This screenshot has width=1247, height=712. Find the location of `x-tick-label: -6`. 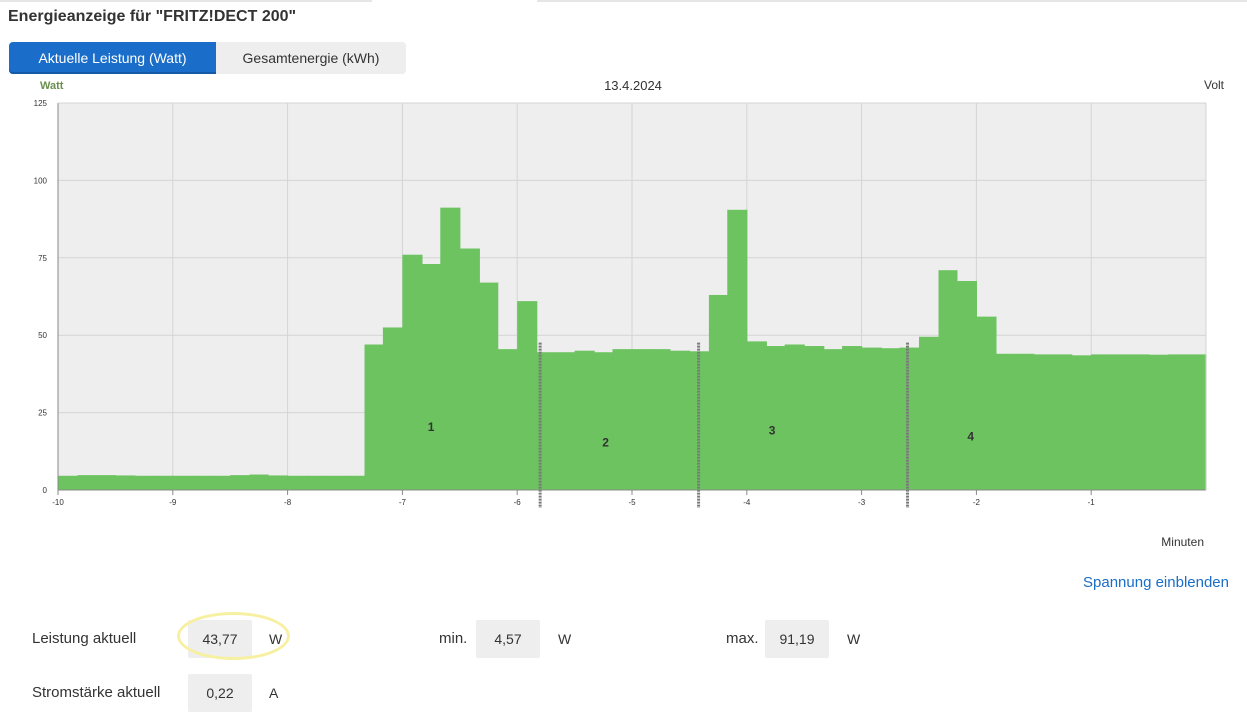

x-tick-label: -6 is located at coordinates (518, 502).